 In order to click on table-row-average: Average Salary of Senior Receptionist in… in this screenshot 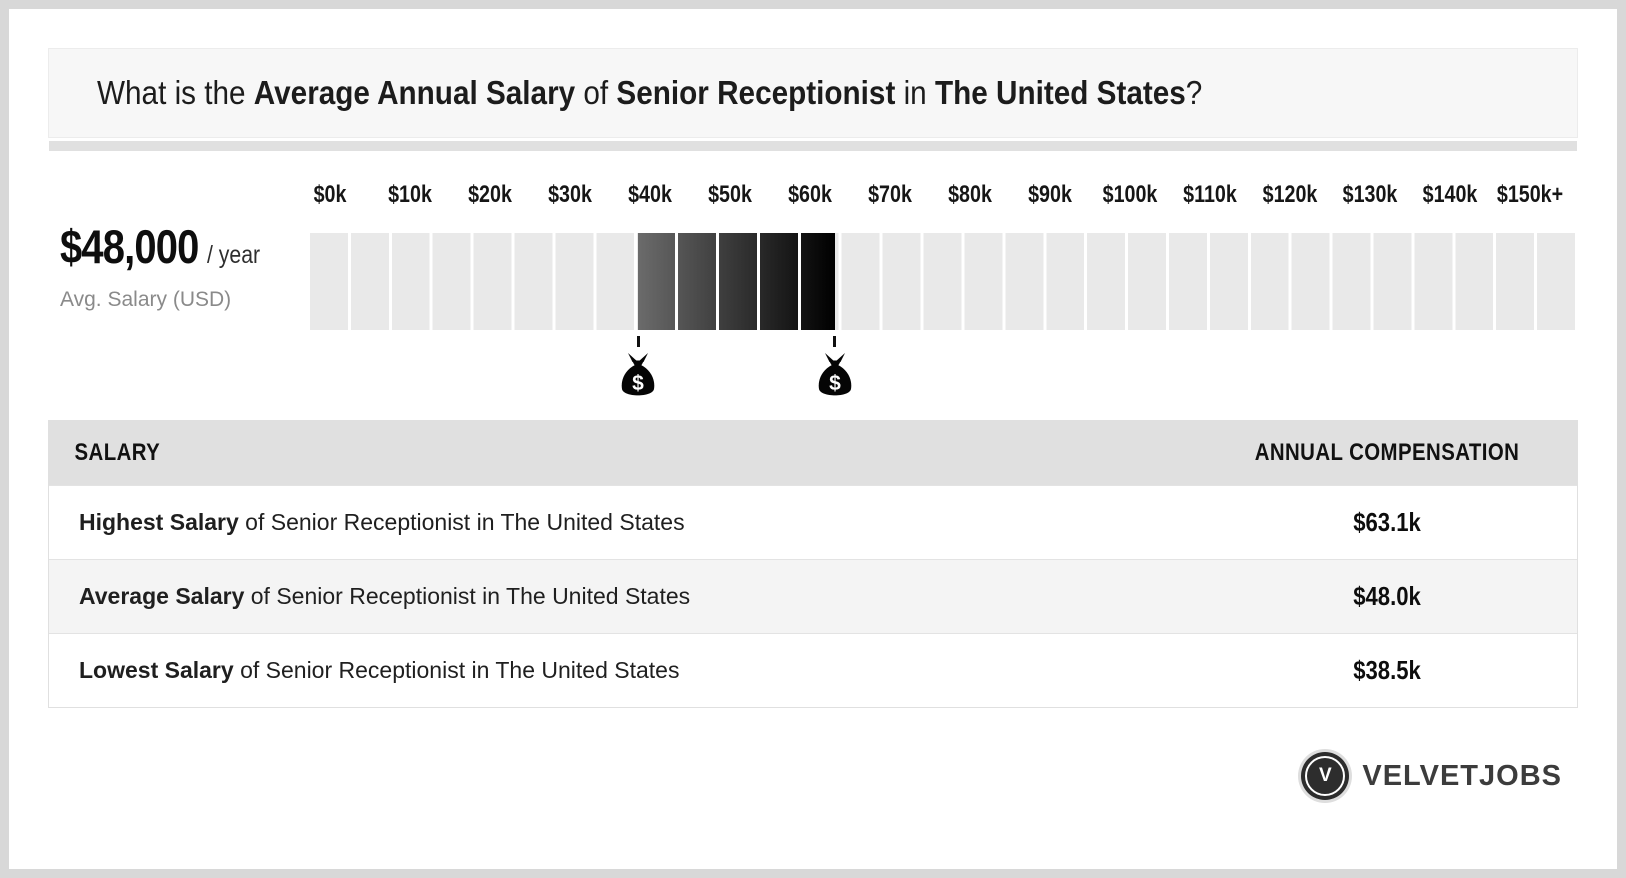, I will do `click(813, 596)`.